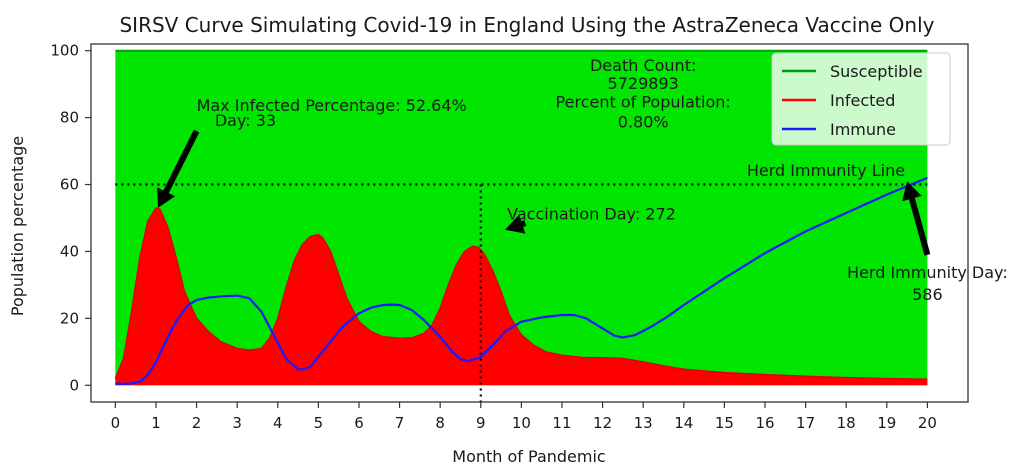  I want to click on x-tick-label: 18, so click(846, 423).